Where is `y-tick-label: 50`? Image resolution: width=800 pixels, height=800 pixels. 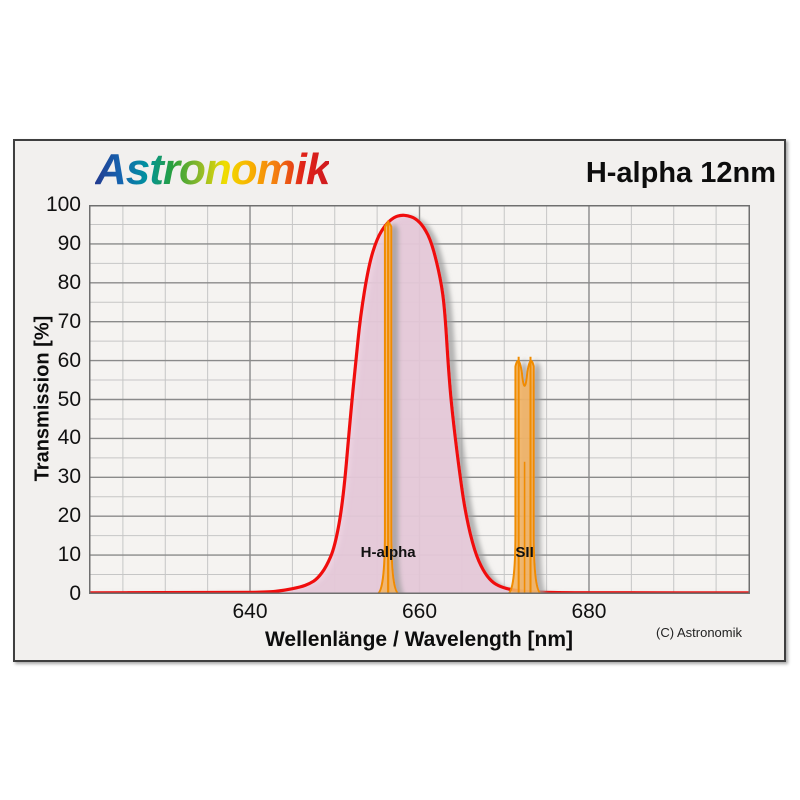 y-tick-label: 50 is located at coordinates (69, 399).